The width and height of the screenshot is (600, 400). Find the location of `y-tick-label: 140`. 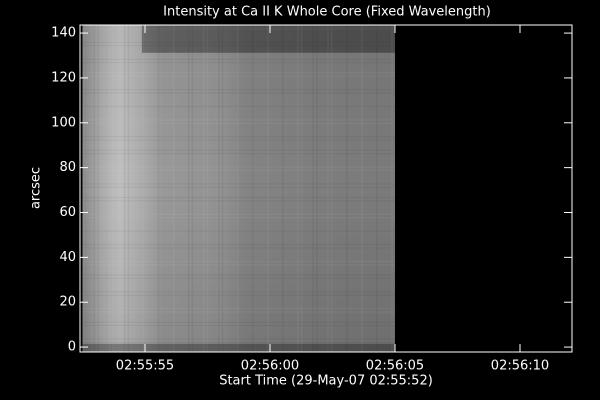

y-tick-label: 140 is located at coordinates (63, 33).